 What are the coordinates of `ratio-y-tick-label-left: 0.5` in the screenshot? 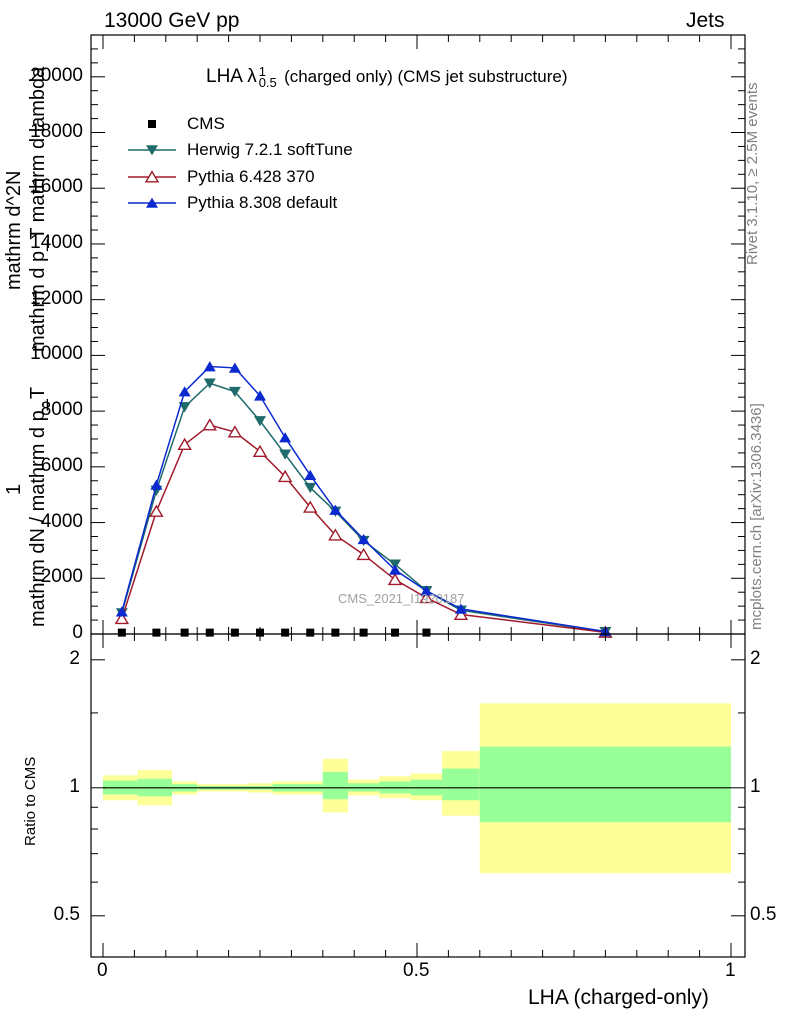 It's located at (66, 914).